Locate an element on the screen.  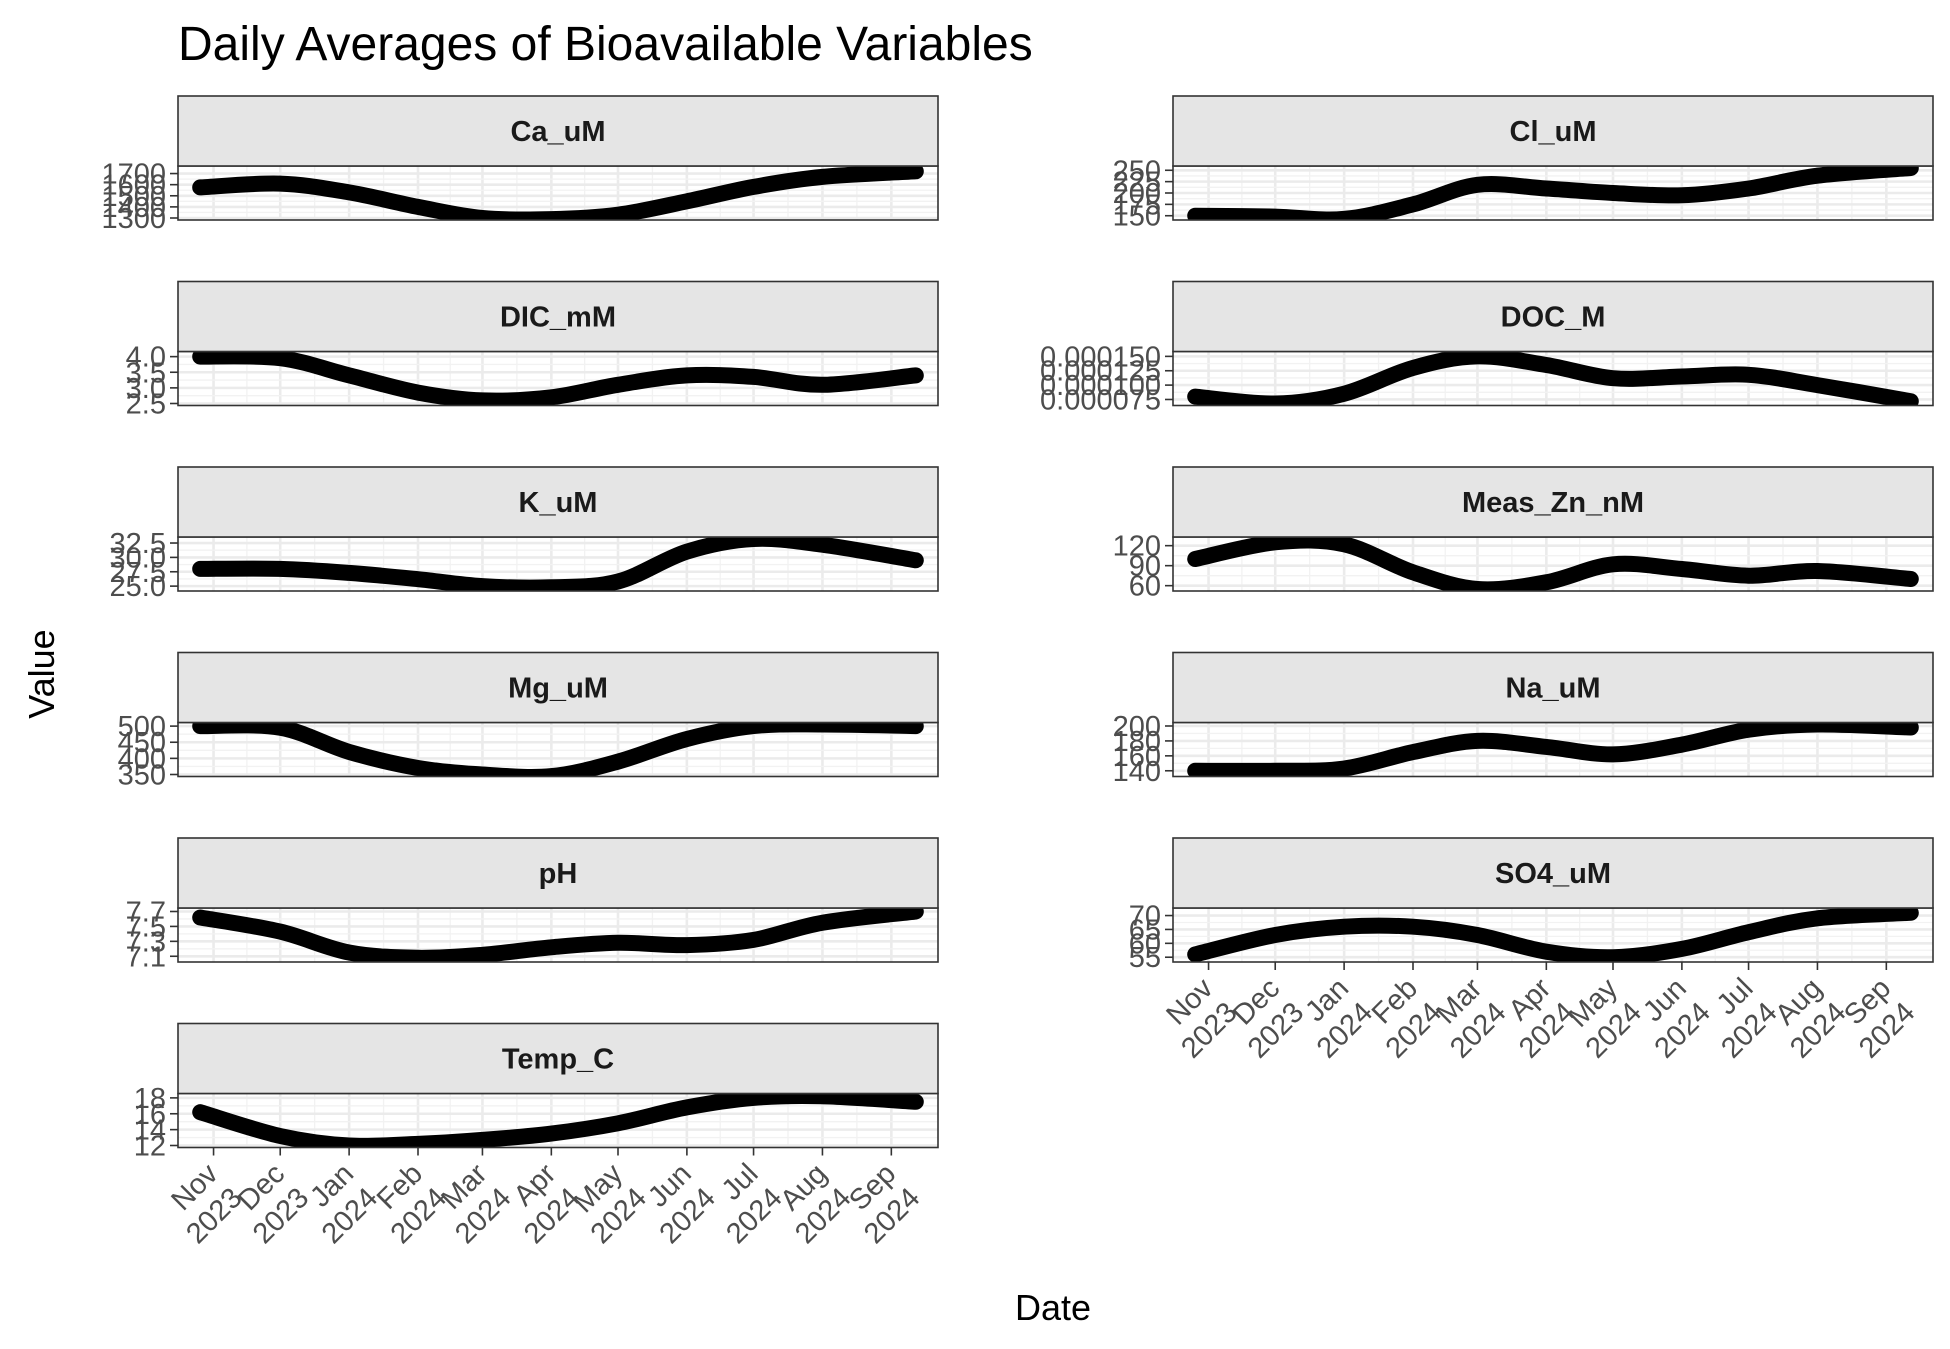
facet-strip-label: Temp_C is located at coordinates (558, 1060).